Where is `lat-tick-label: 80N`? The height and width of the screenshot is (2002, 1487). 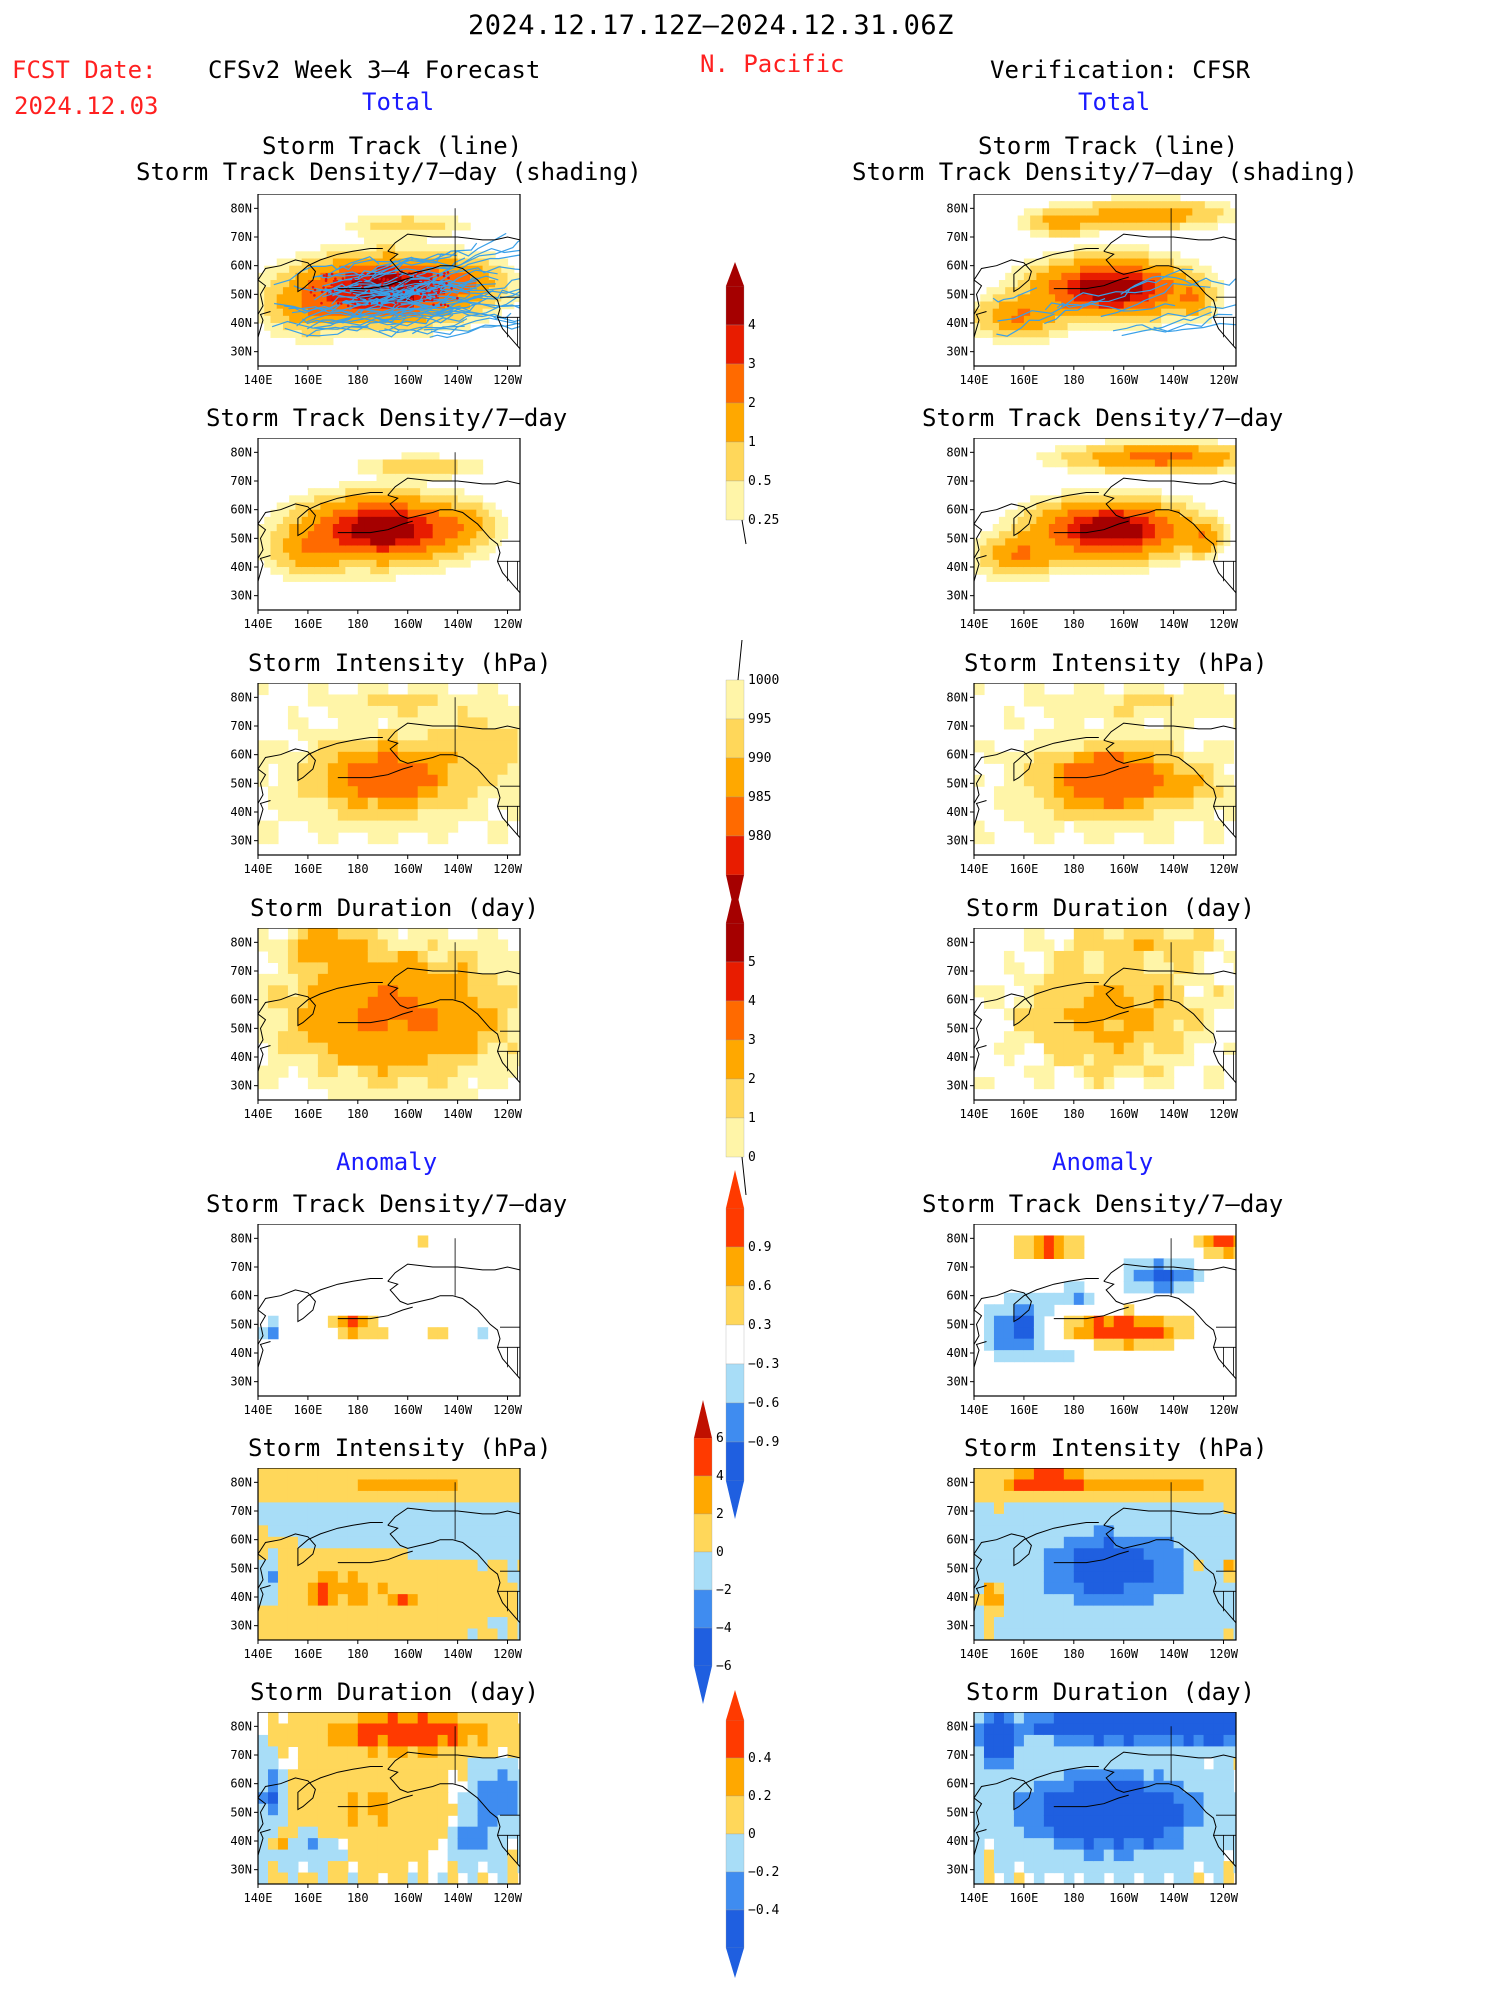 lat-tick-label: 80N is located at coordinates (241, 208).